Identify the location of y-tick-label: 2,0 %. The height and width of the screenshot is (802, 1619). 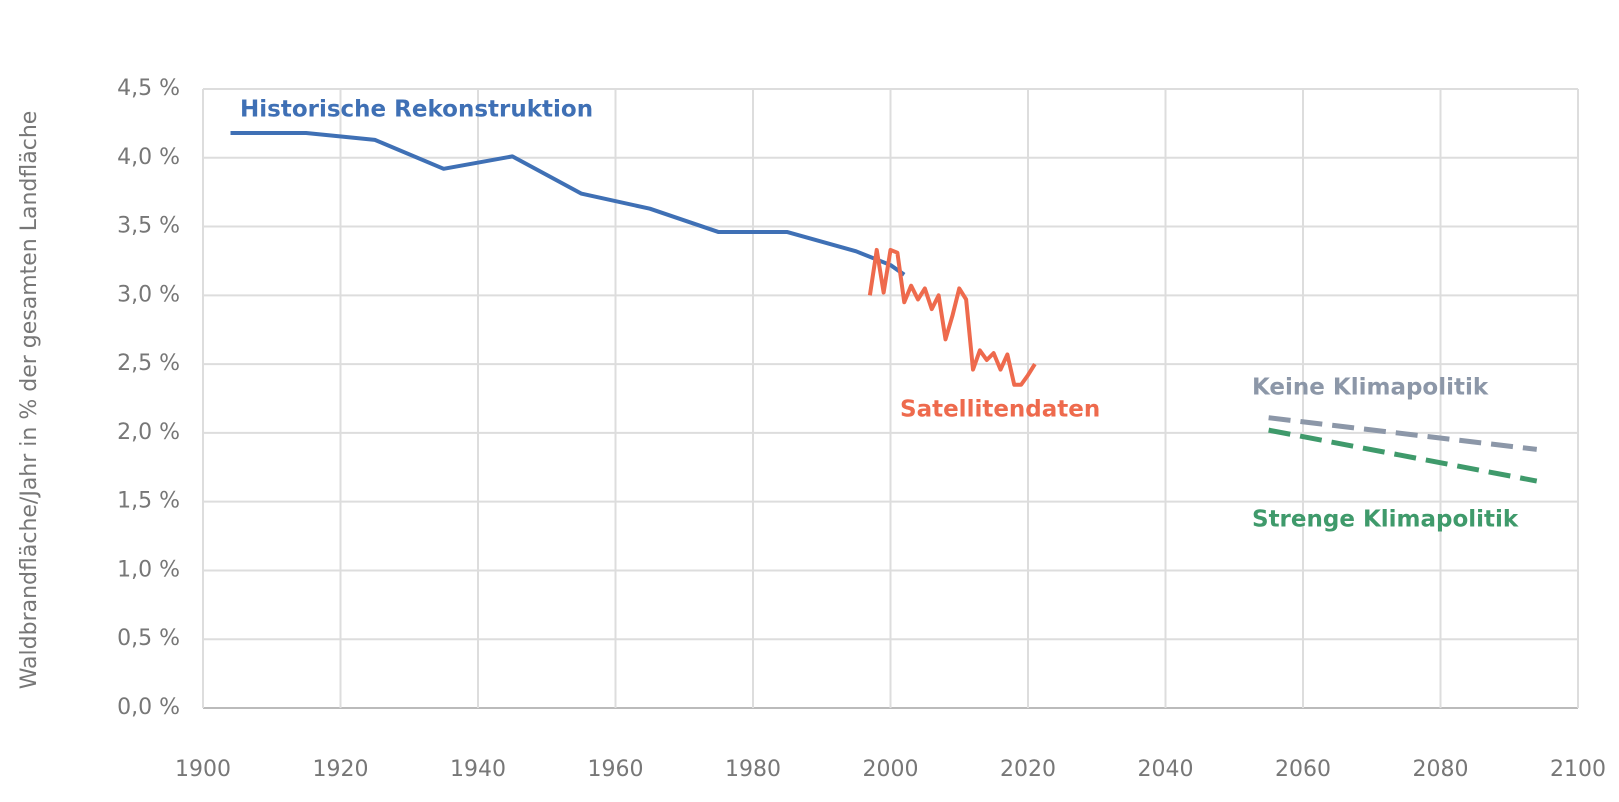
(148, 432).